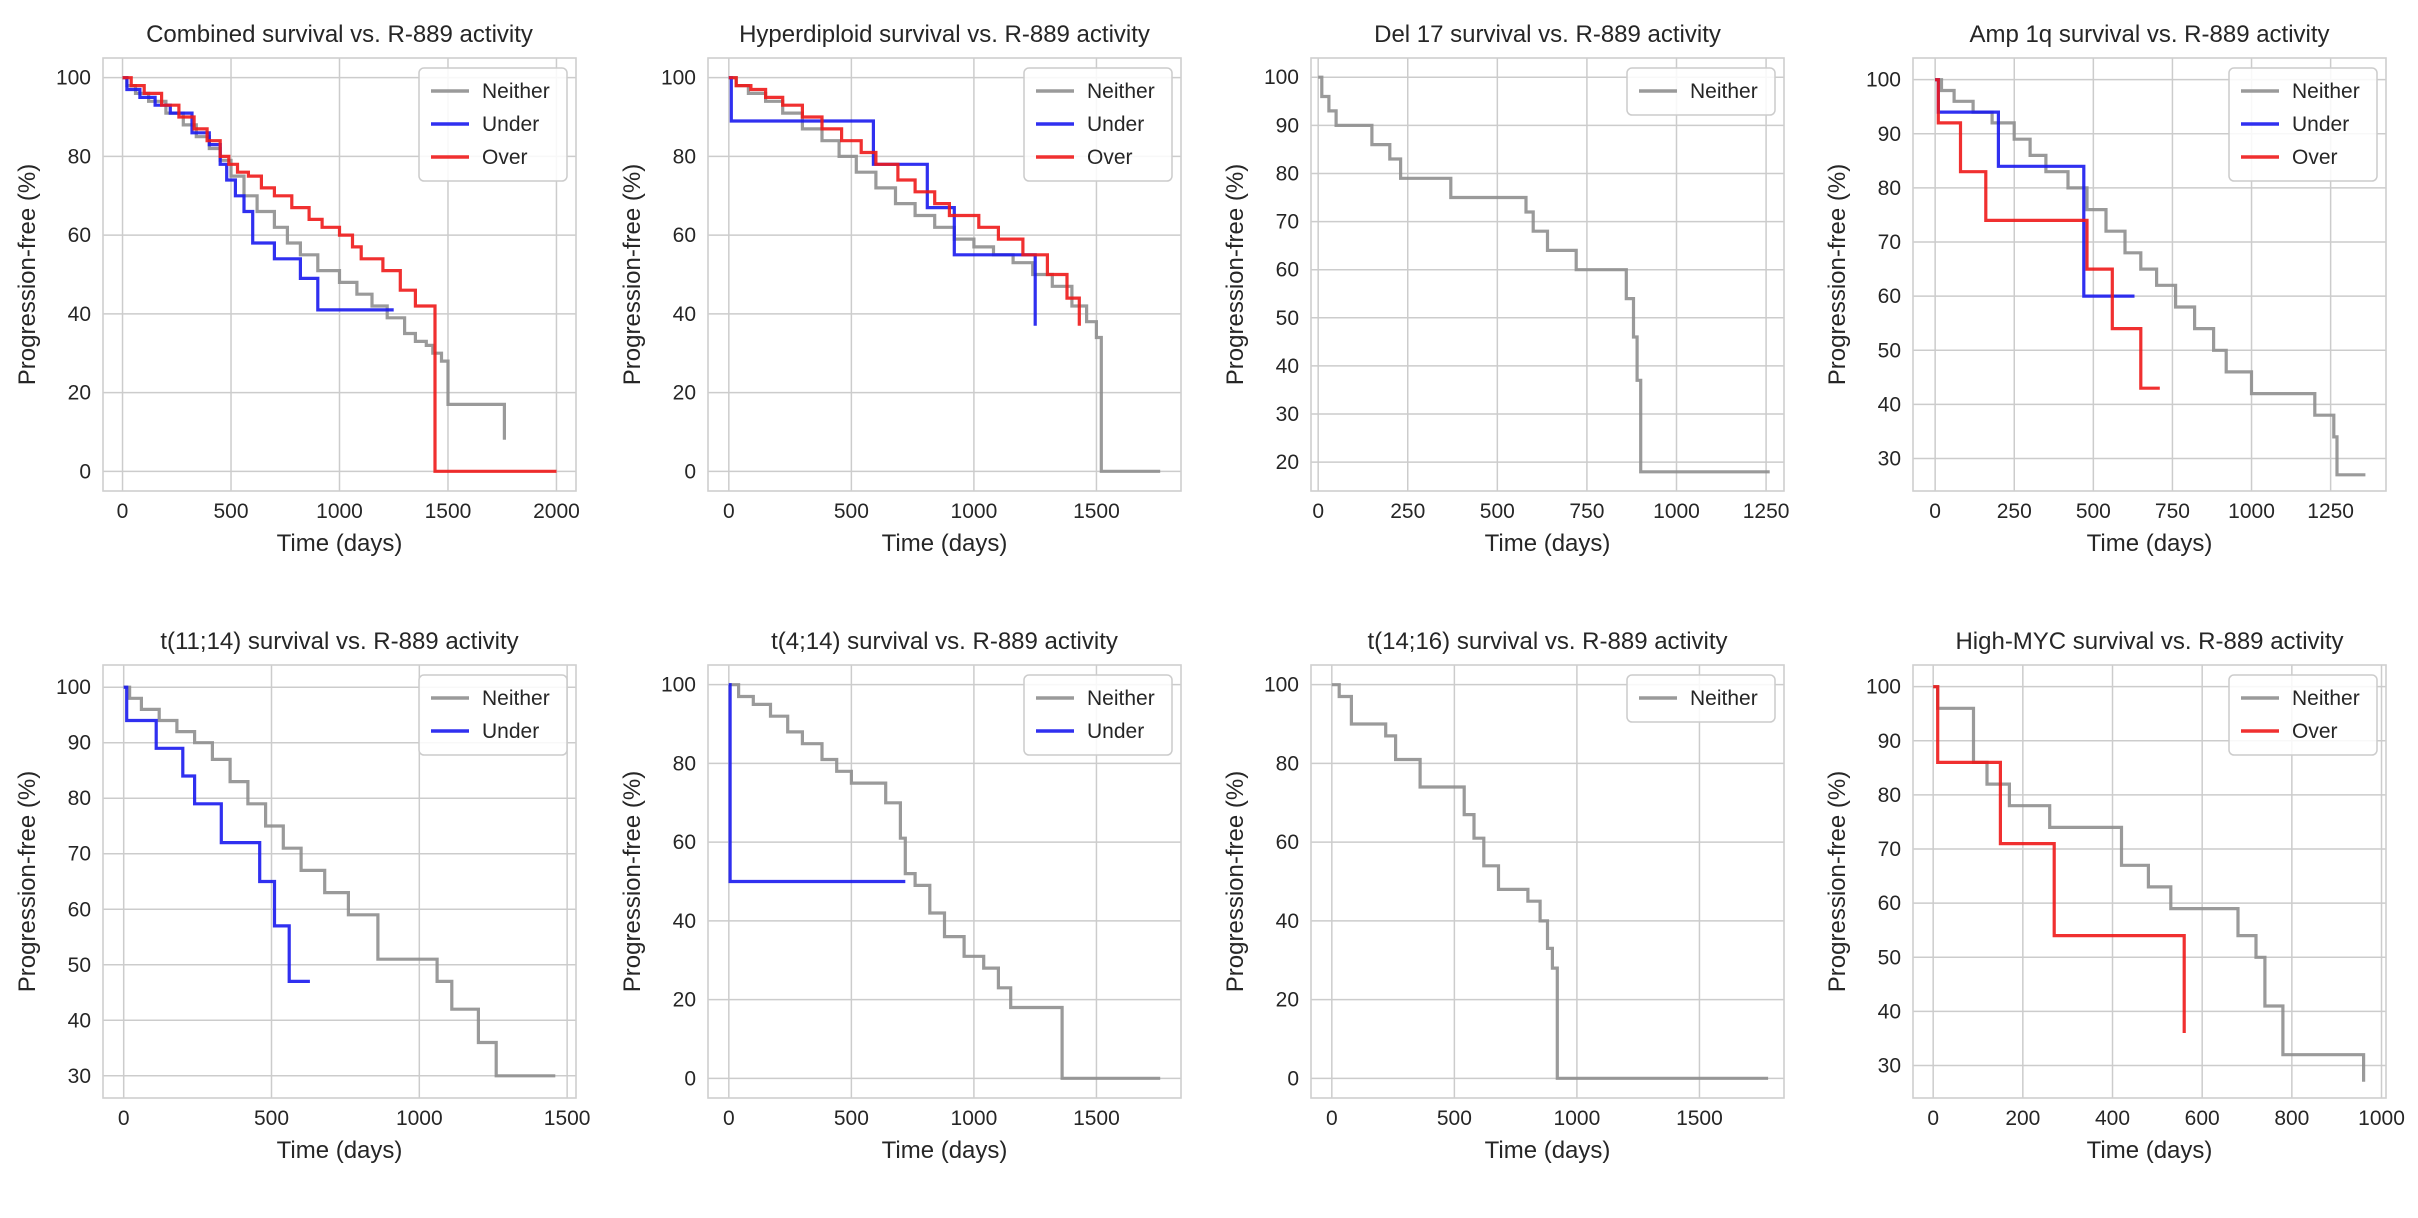 The image size is (2418, 1218). I want to click on x-tick-label: 200, so click(2022, 1118).